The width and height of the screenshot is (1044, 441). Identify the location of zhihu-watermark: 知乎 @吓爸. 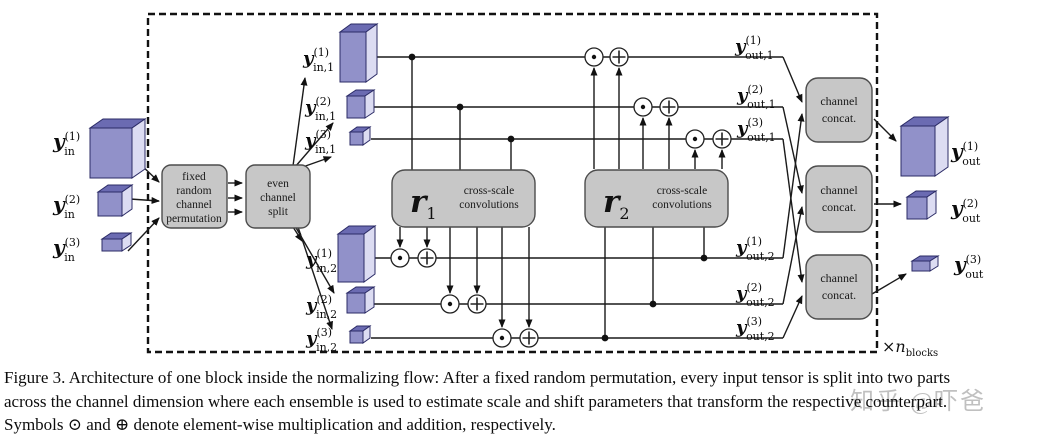
(918, 402).